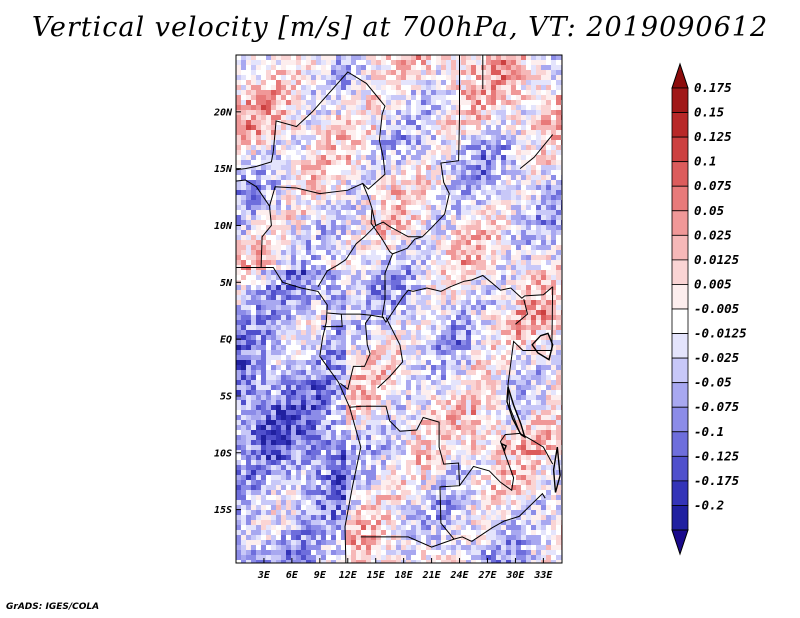 This screenshot has height=618, width=800. Describe the element at coordinates (709, 112) in the screenshot. I see `colorbar-label: 0.15` at that location.